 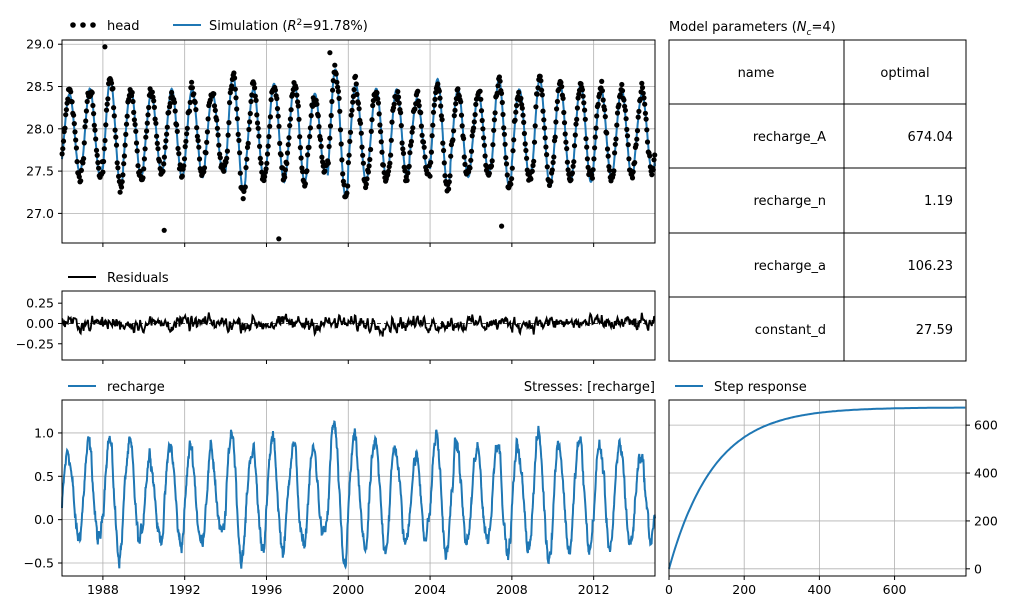 What do you see at coordinates (44, 129) in the screenshot?
I see `head-yticks: 27.0 27.5 28.0 28.5 29.0` at bounding box center [44, 129].